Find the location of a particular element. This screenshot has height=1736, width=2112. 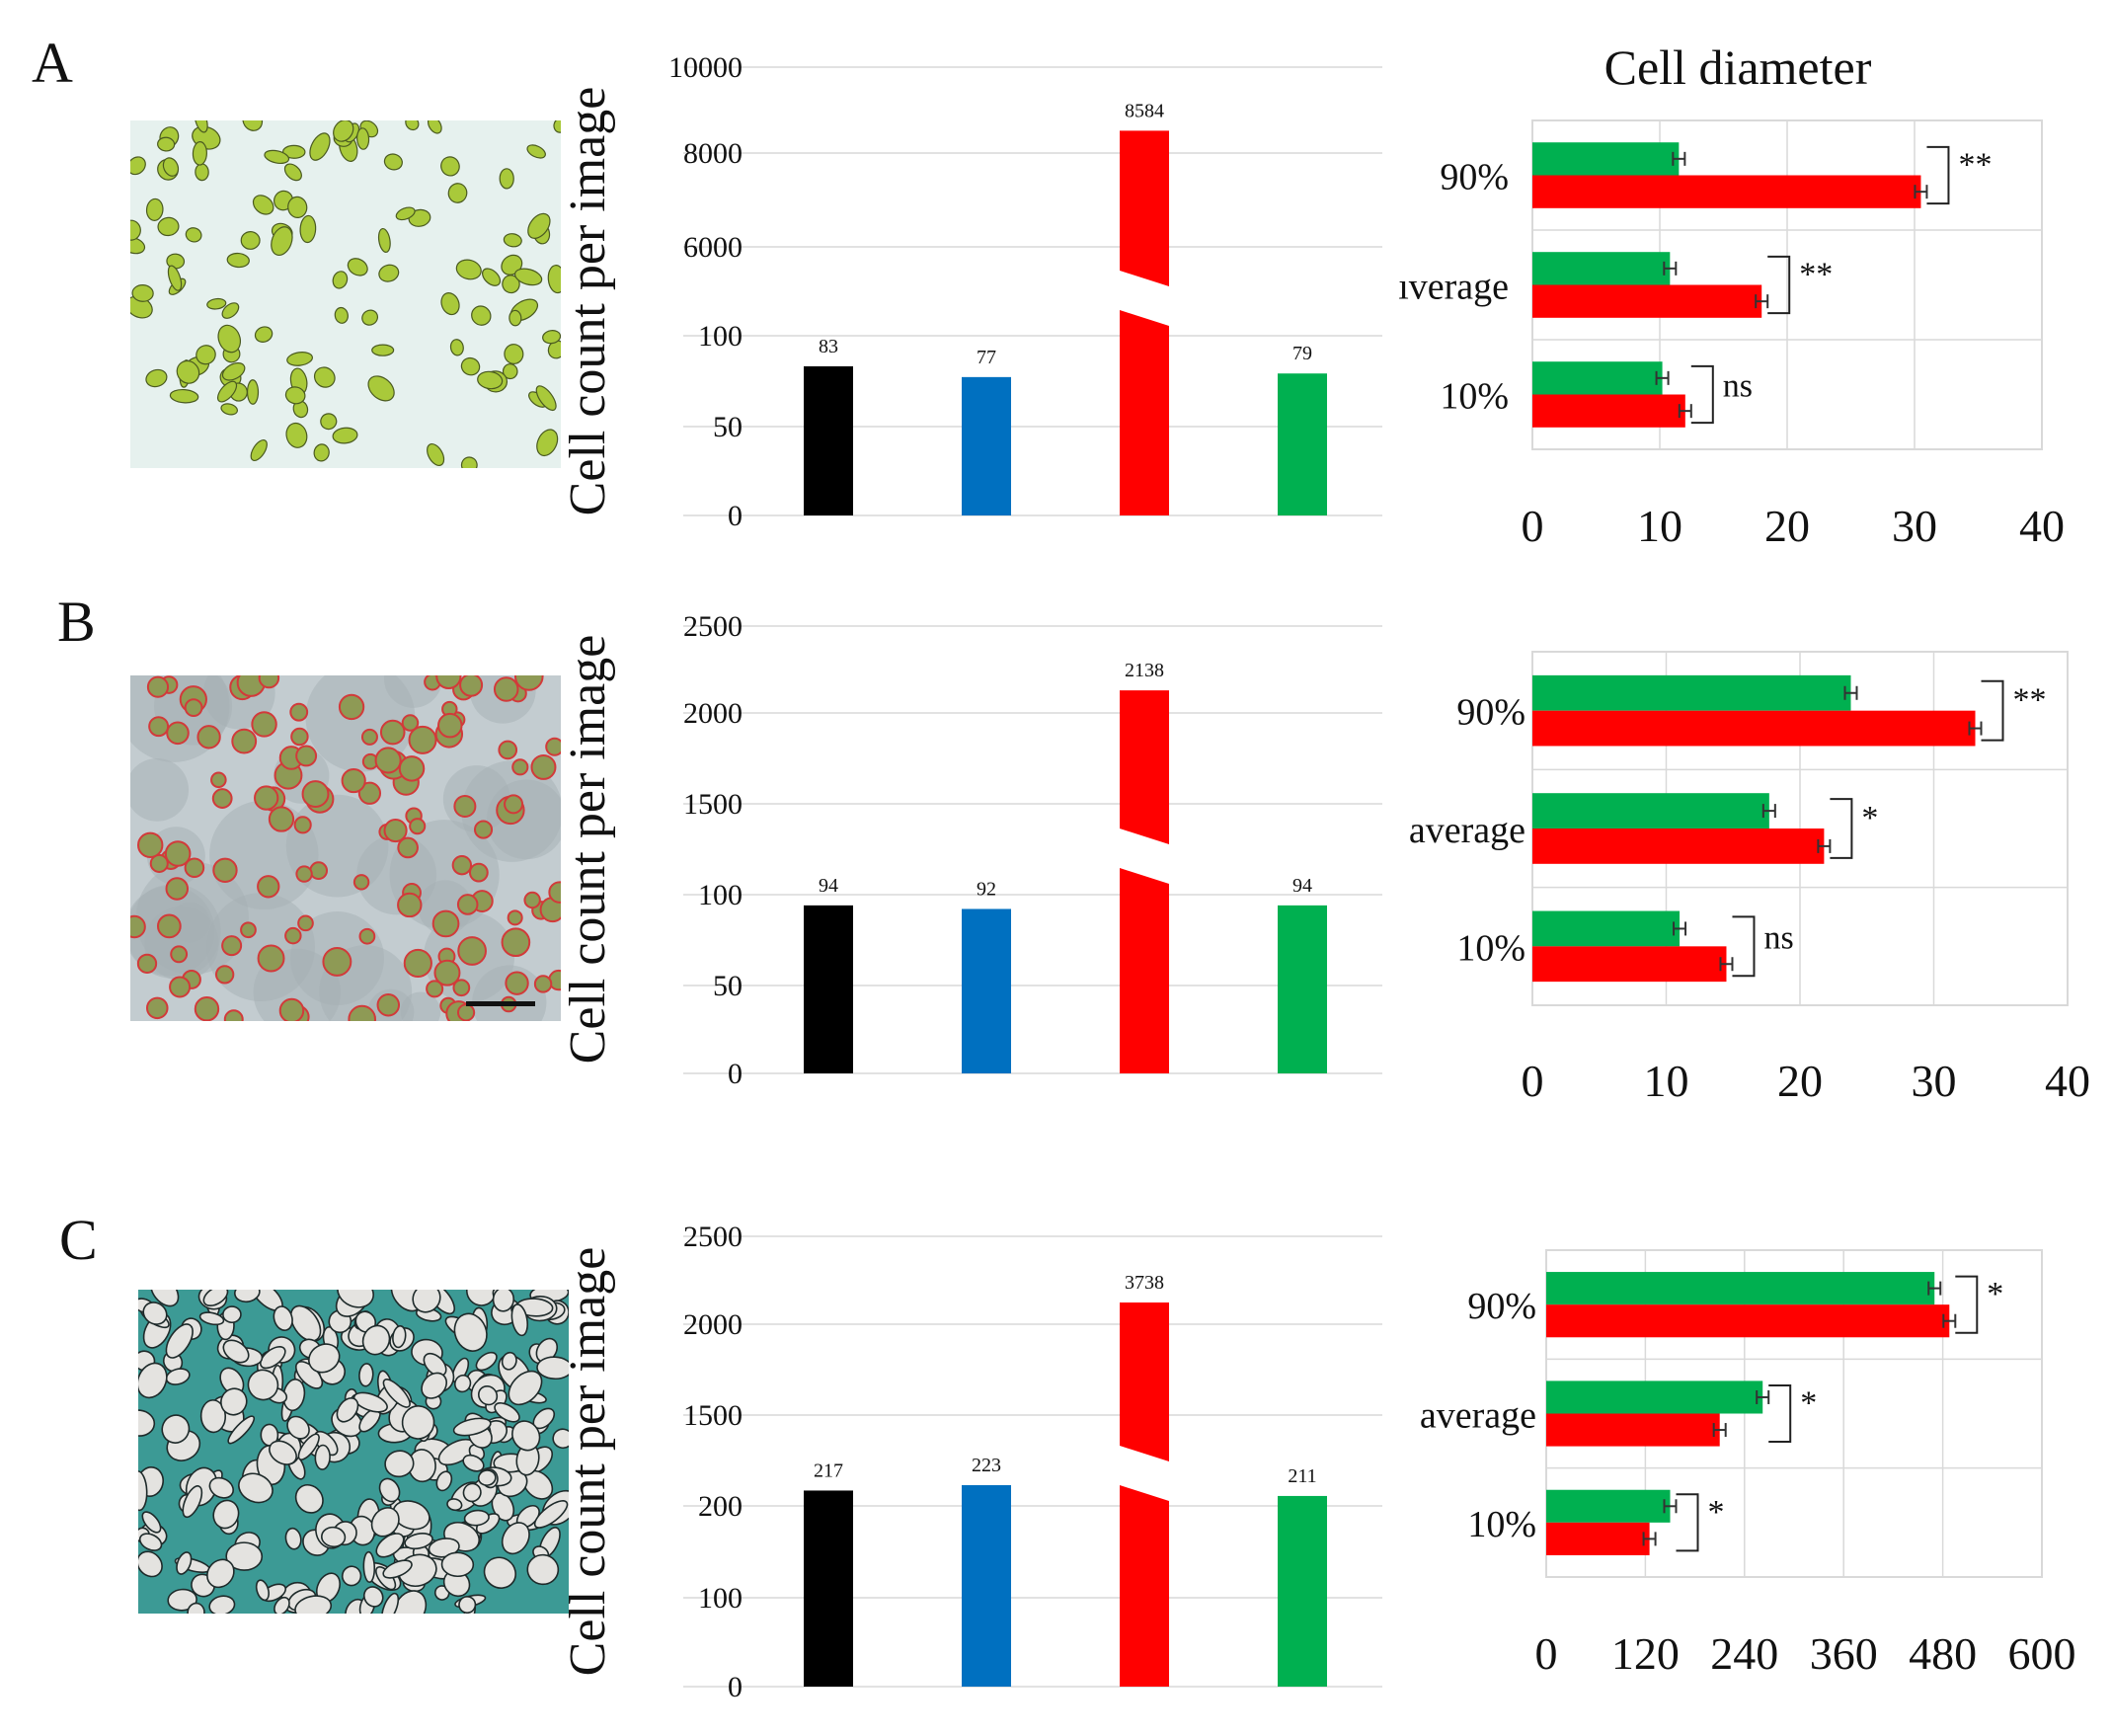

background-blob is located at coordinates (160, 789).